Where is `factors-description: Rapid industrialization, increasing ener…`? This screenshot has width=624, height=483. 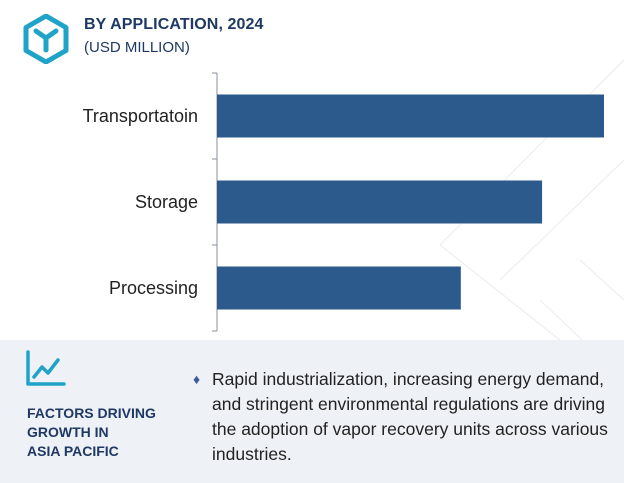
factors-description: Rapid industrialization, increasing ener… is located at coordinates (410, 416).